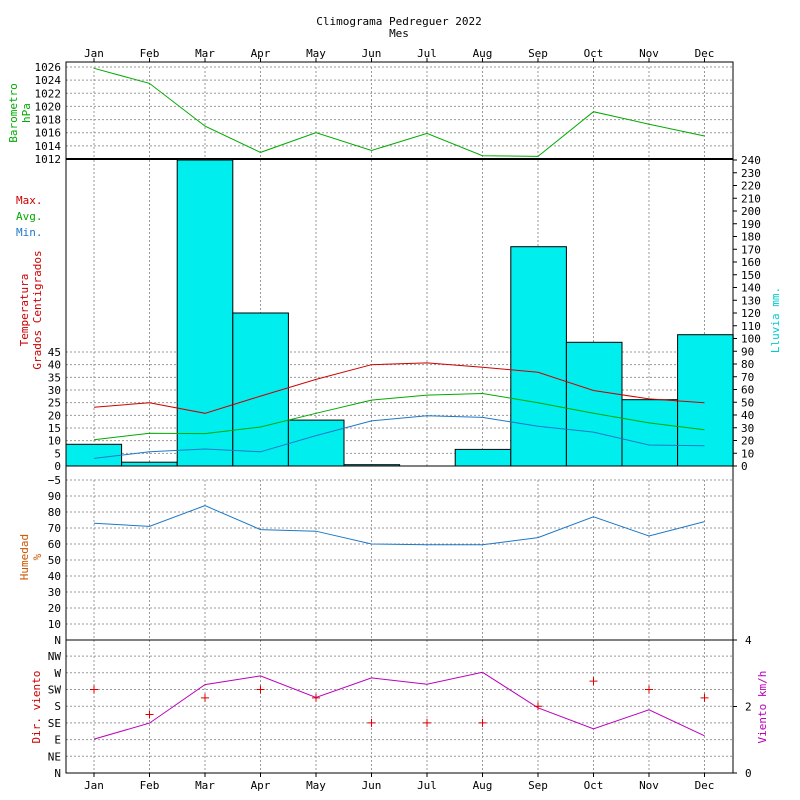  I want to click on y-label-temperatura: Temperatura, so click(24, 310).